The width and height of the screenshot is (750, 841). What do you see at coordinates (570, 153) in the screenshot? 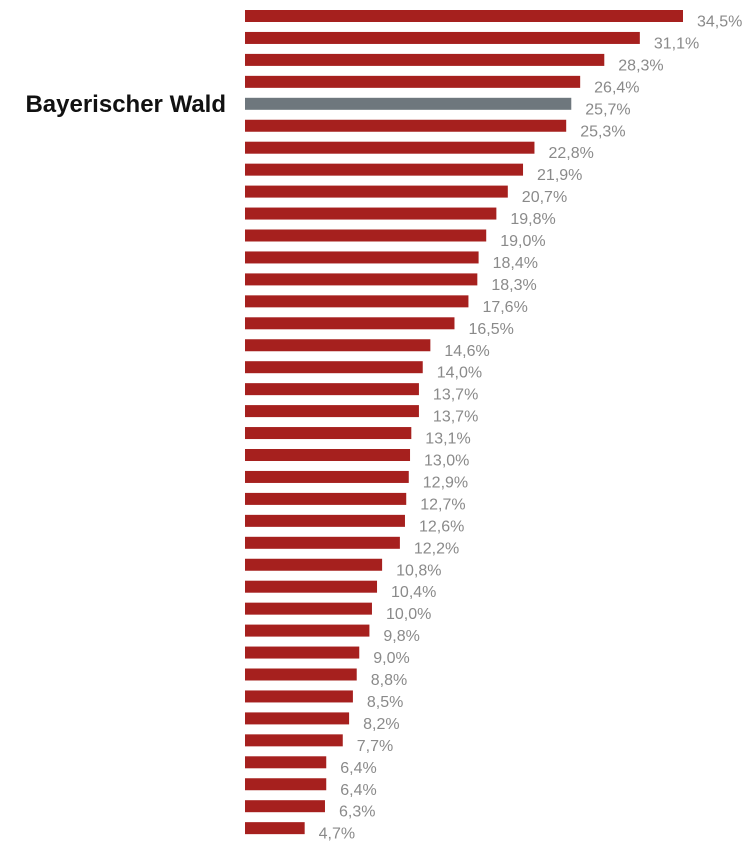
I see `bar-value-label: 22,8%` at bounding box center [570, 153].